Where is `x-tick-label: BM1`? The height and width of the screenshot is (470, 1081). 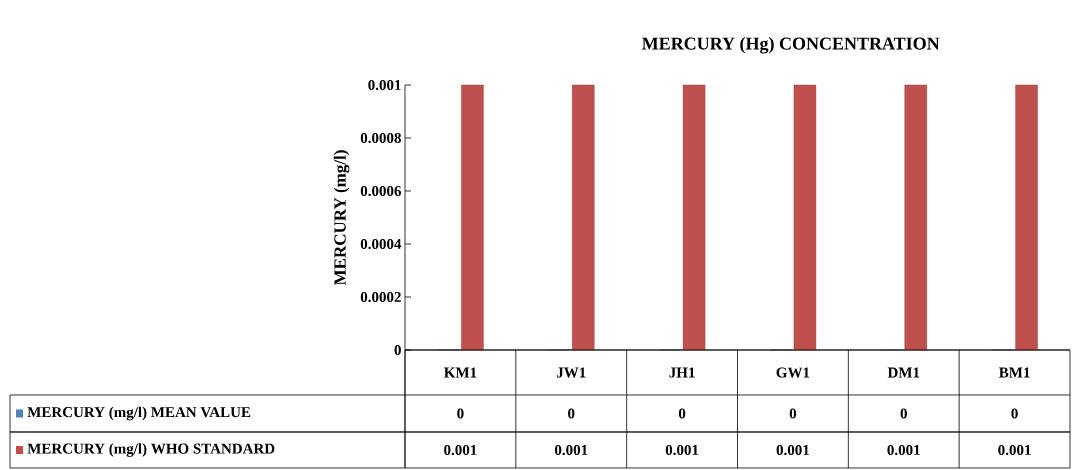
x-tick-label: BM1 is located at coordinates (1014, 372).